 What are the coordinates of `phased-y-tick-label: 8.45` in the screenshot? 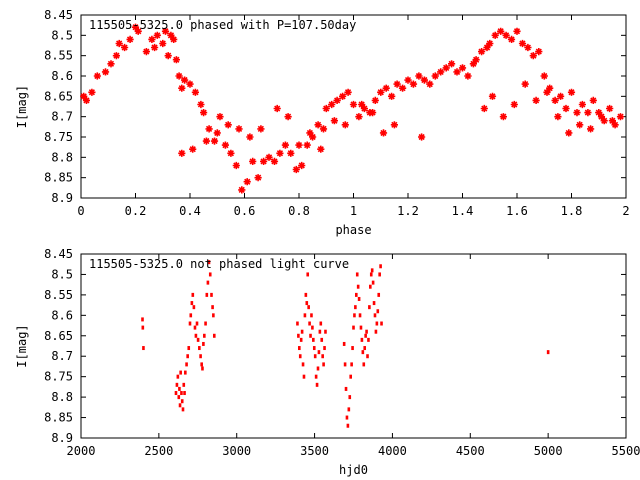 It's located at (58, 15).